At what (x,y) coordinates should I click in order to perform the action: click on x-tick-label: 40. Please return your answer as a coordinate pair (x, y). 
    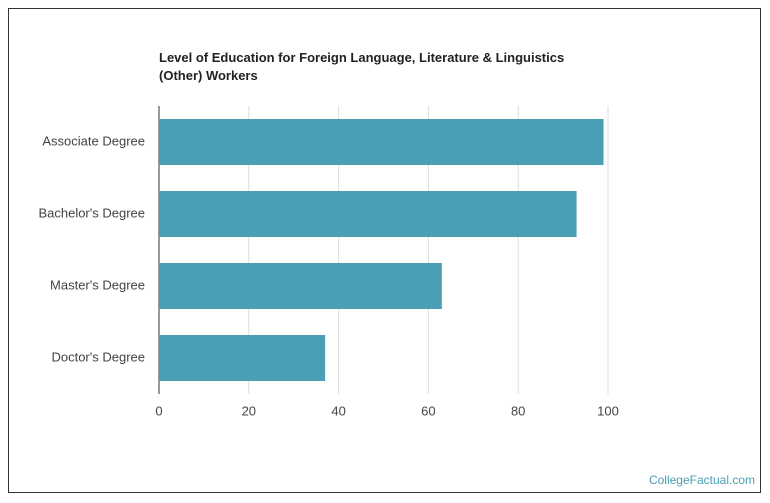
    Looking at the image, I should click on (338, 410).